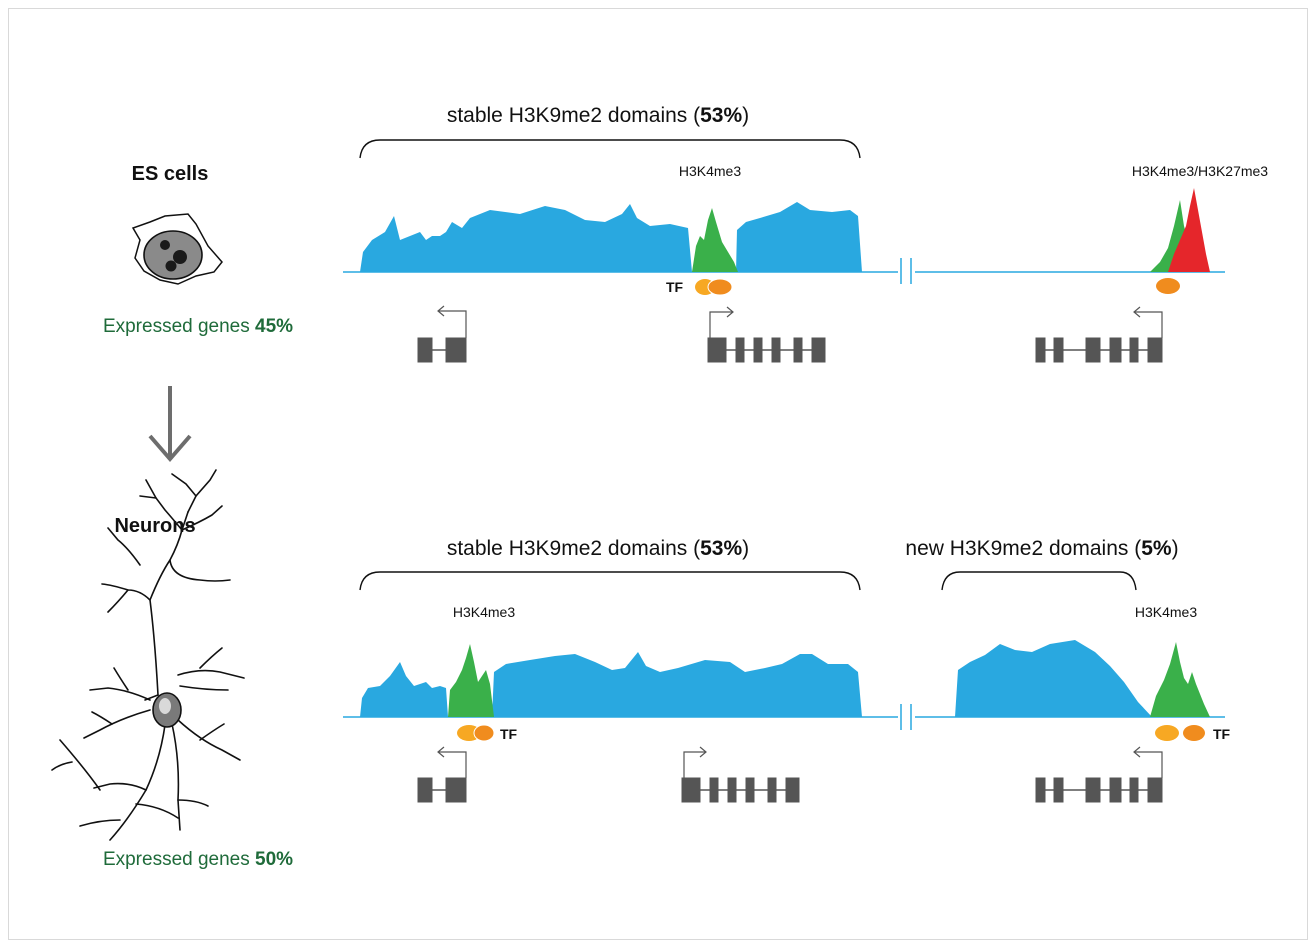 The height and width of the screenshot is (948, 1316). Describe the element at coordinates (198, 326) in the screenshot. I see `es-expressed-genes: Expressed genes 45%` at that location.